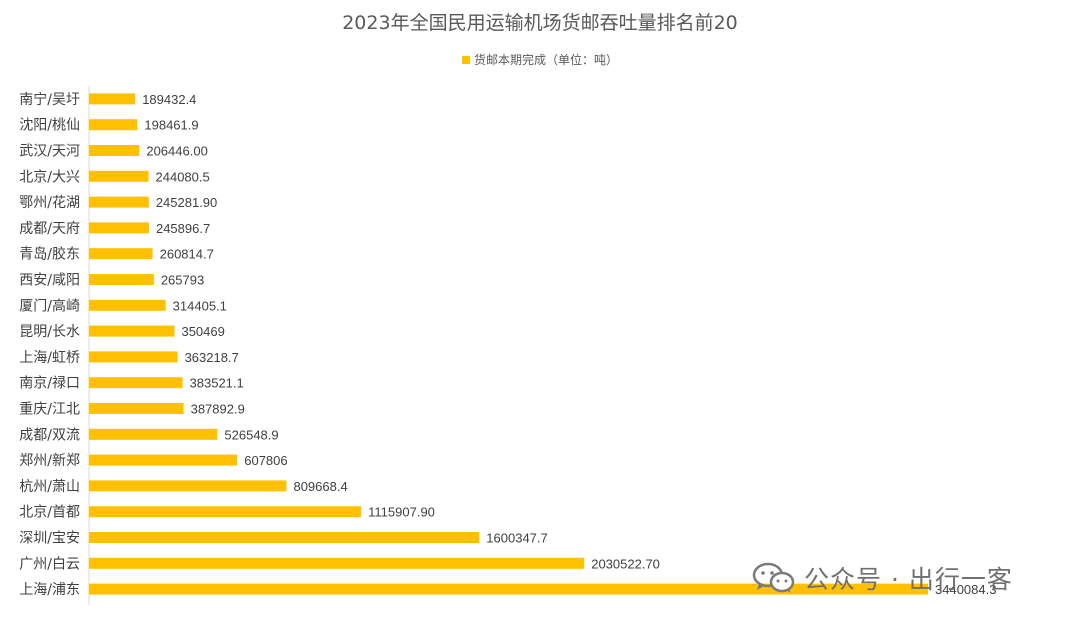 This screenshot has height=621, width=1080. What do you see at coordinates (49, 203) in the screenshot?
I see `category-label: 鄂州/花湖` at bounding box center [49, 203].